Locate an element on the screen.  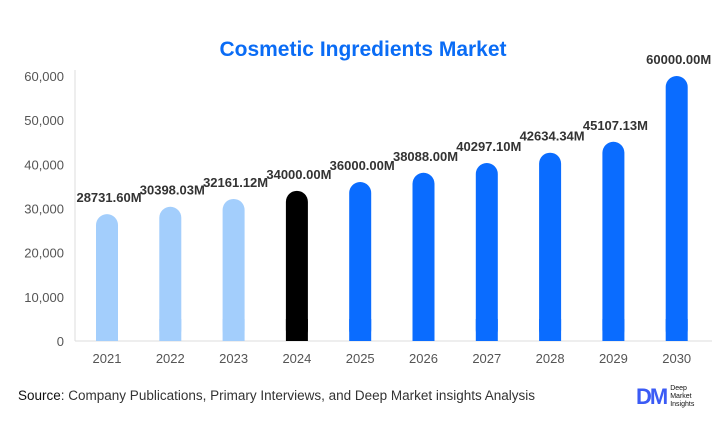
y-tick-label: 10,000 is located at coordinates (44, 297).